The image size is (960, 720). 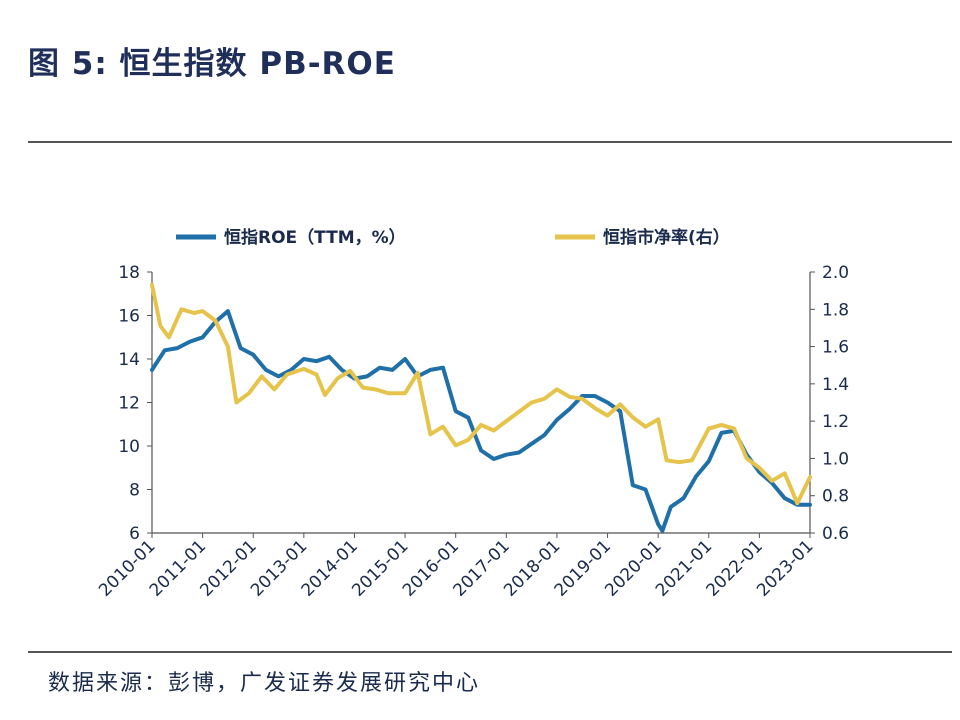 What do you see at coordinates (212, 64) in the screenshot?
I see `figure-title: 图 5: 恒生指数 PB-ROE` at bounding box center [212, 64].